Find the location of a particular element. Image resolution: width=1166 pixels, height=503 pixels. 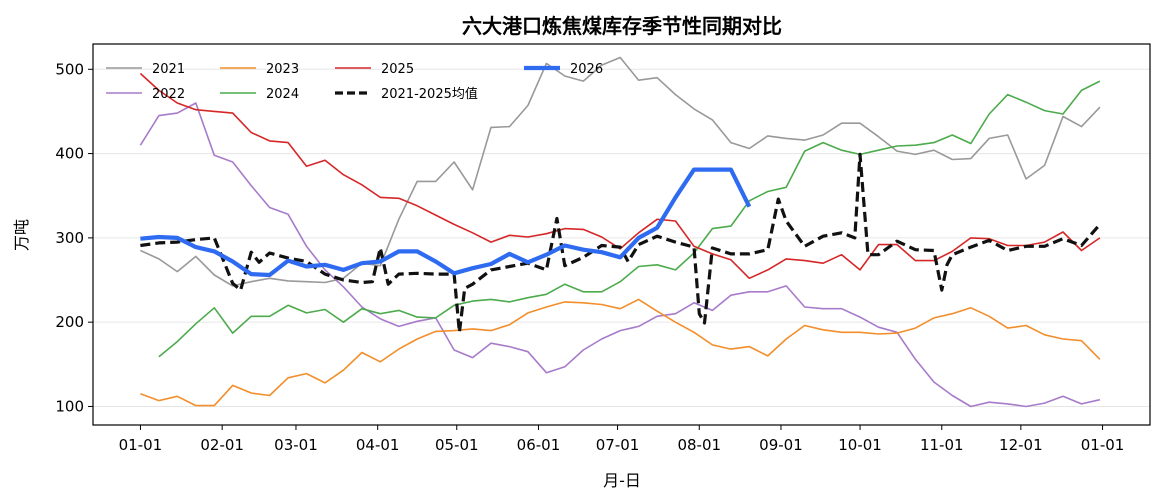

y-tick-label: 500 is located at coordinates (69, 69).